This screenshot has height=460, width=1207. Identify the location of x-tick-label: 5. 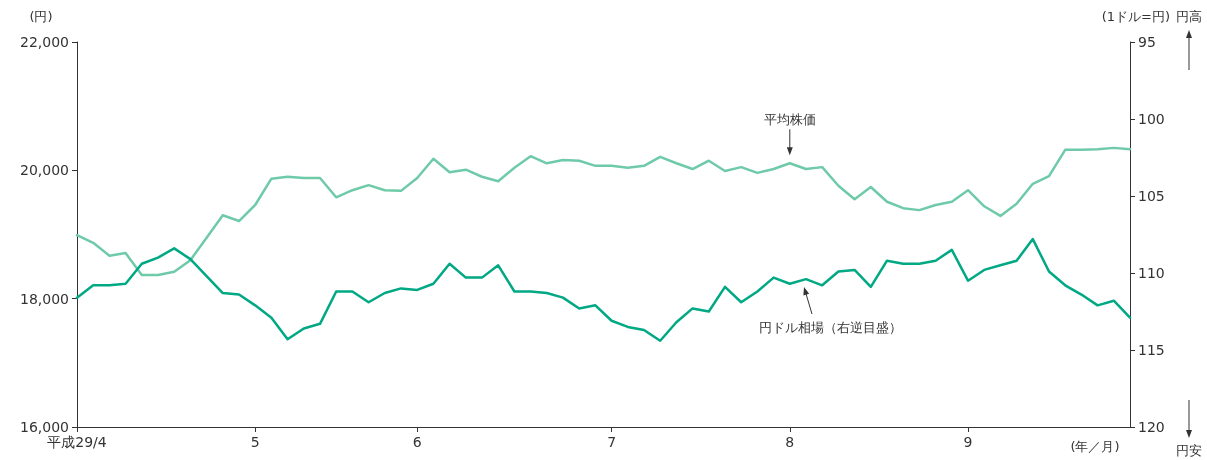
(255, 442).